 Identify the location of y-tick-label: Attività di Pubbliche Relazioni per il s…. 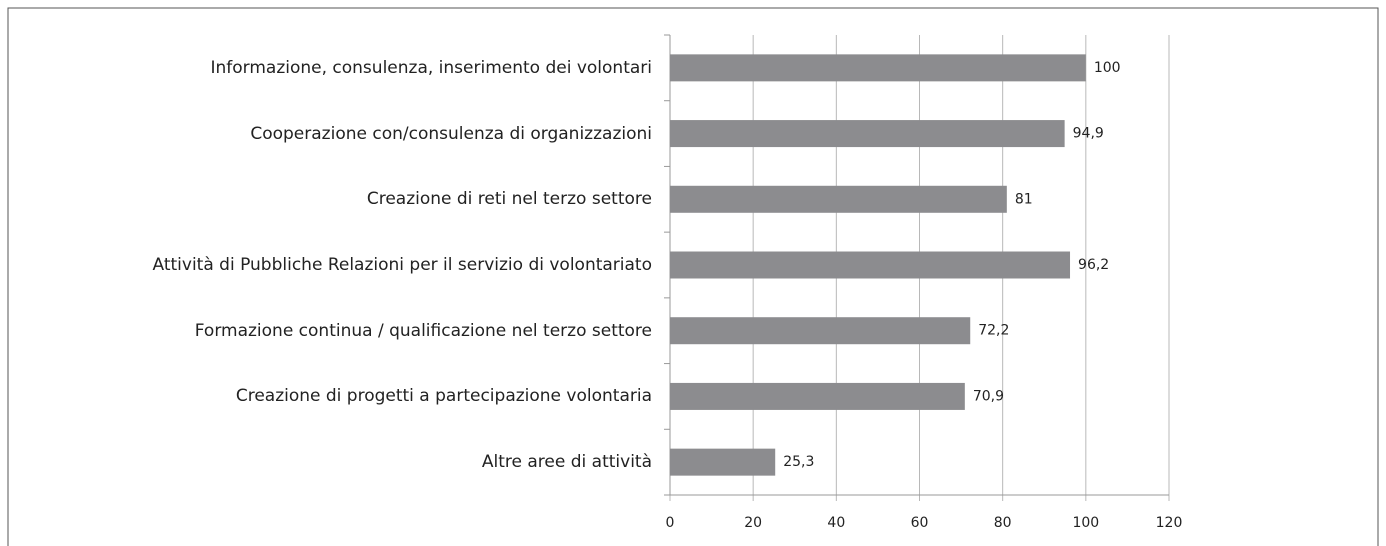
(402, 265).